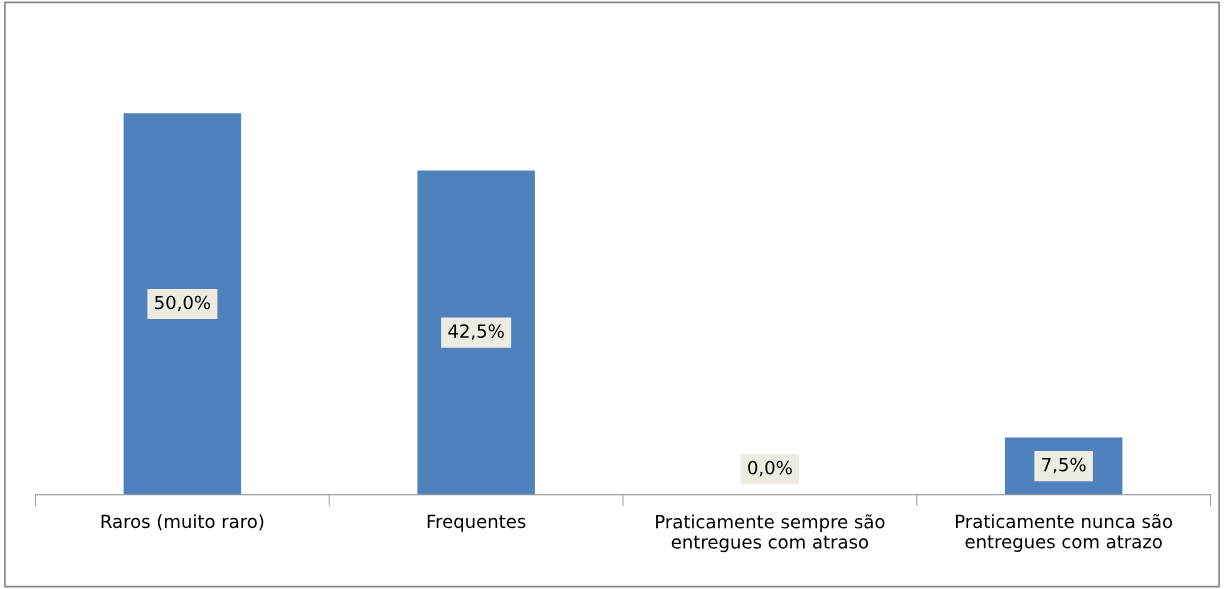 This screenshot has height=589, width=1224. What do you see at coordinates (1064, 465) in the screenshot?
I see `data-label: 7,5%` at bounding box center [1064, 465].